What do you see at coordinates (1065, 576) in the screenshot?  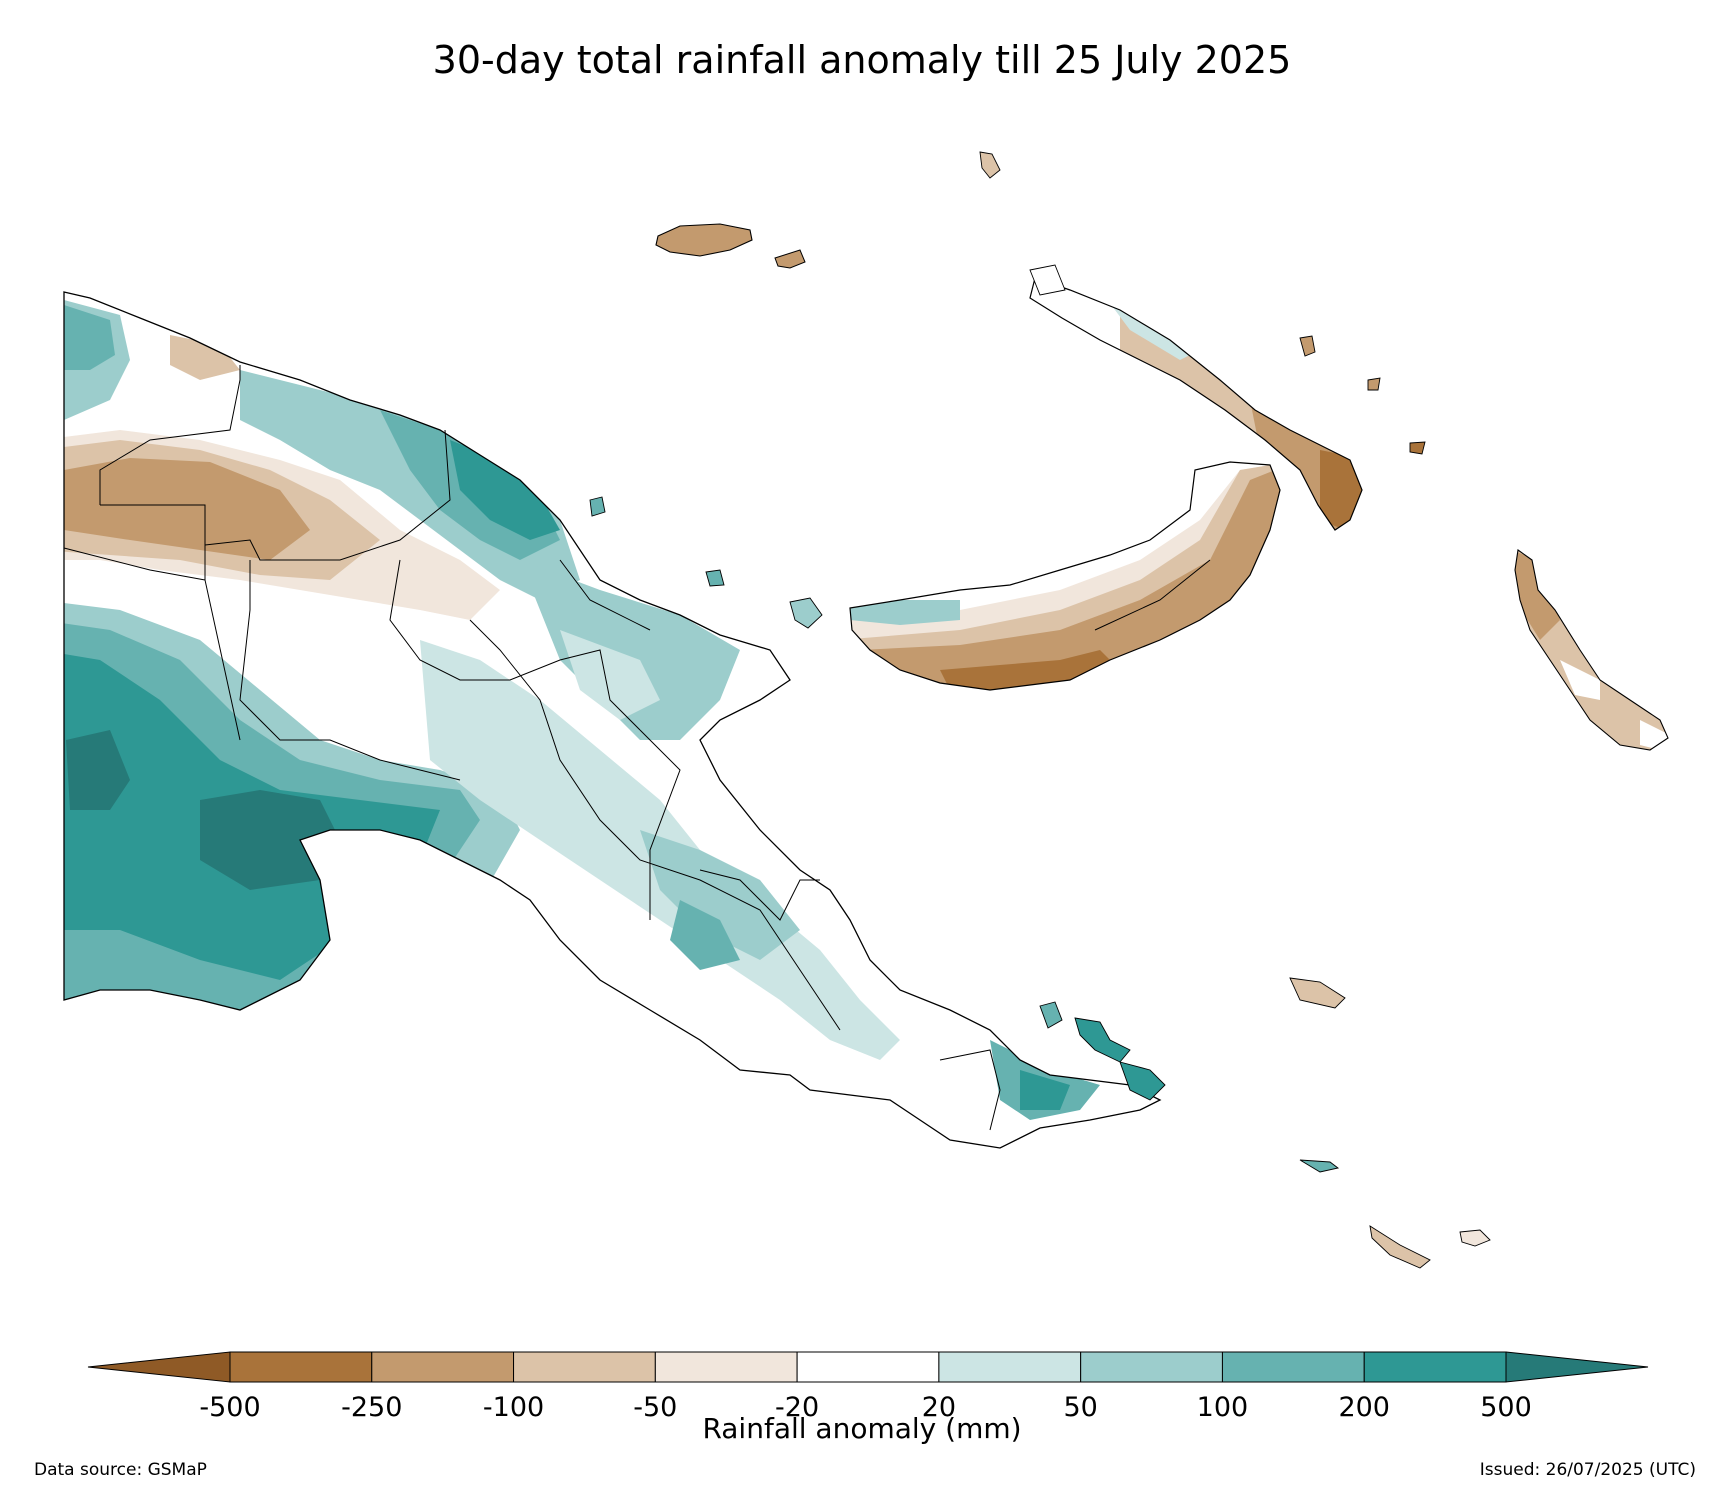 I see `new-britain` at bounding box center [1065, 576].